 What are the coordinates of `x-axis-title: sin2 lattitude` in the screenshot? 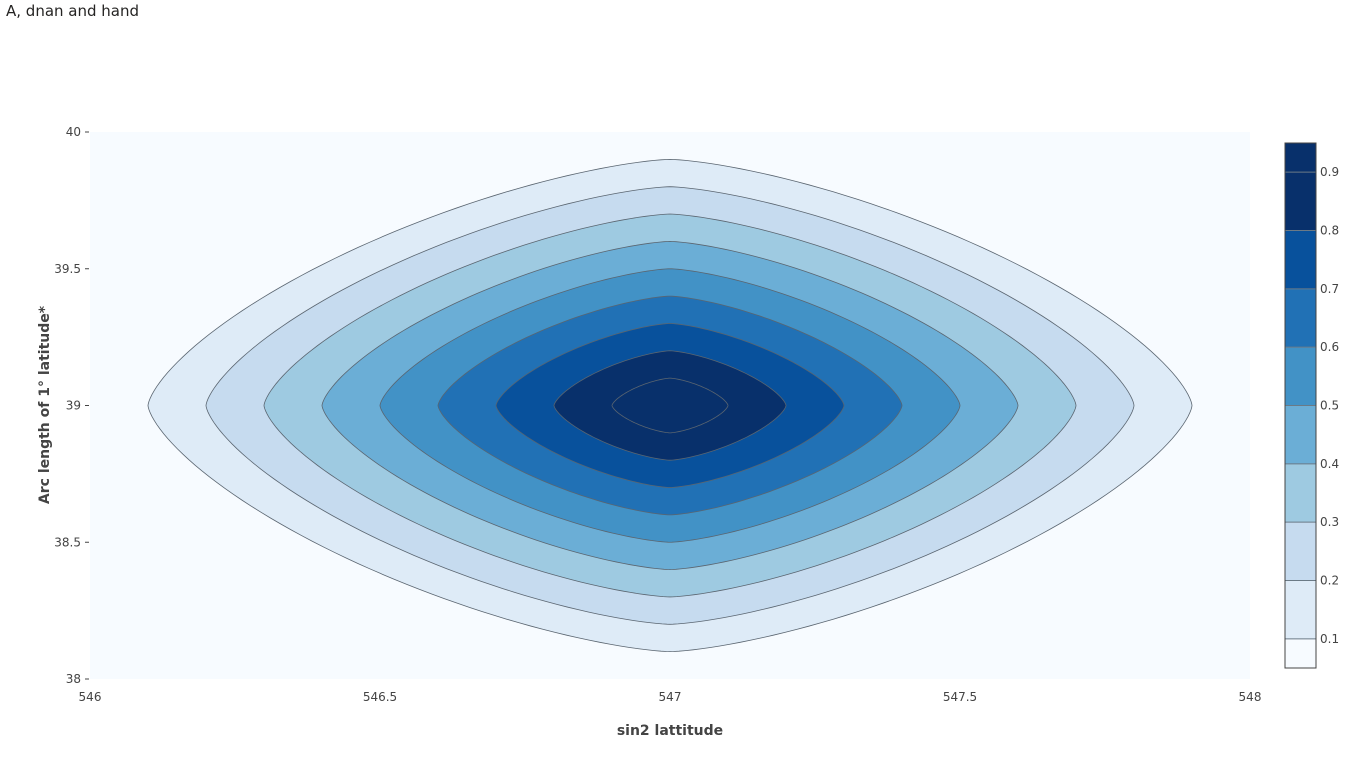 It's located at (670, 731).